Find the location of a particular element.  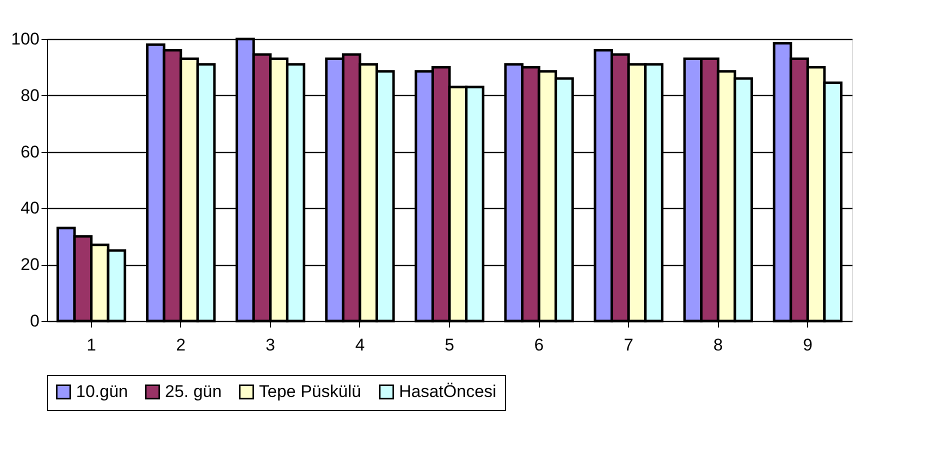

y-tick-label: 100 is located at coordinates (25, 39).